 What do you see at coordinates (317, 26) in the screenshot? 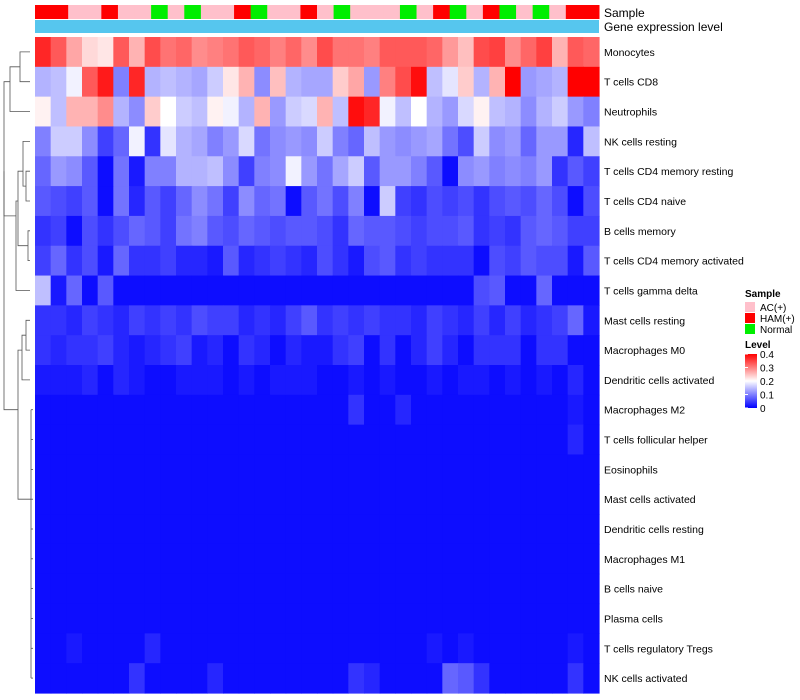
I see `expression-annotation-track` at bounding box center [317, 26].